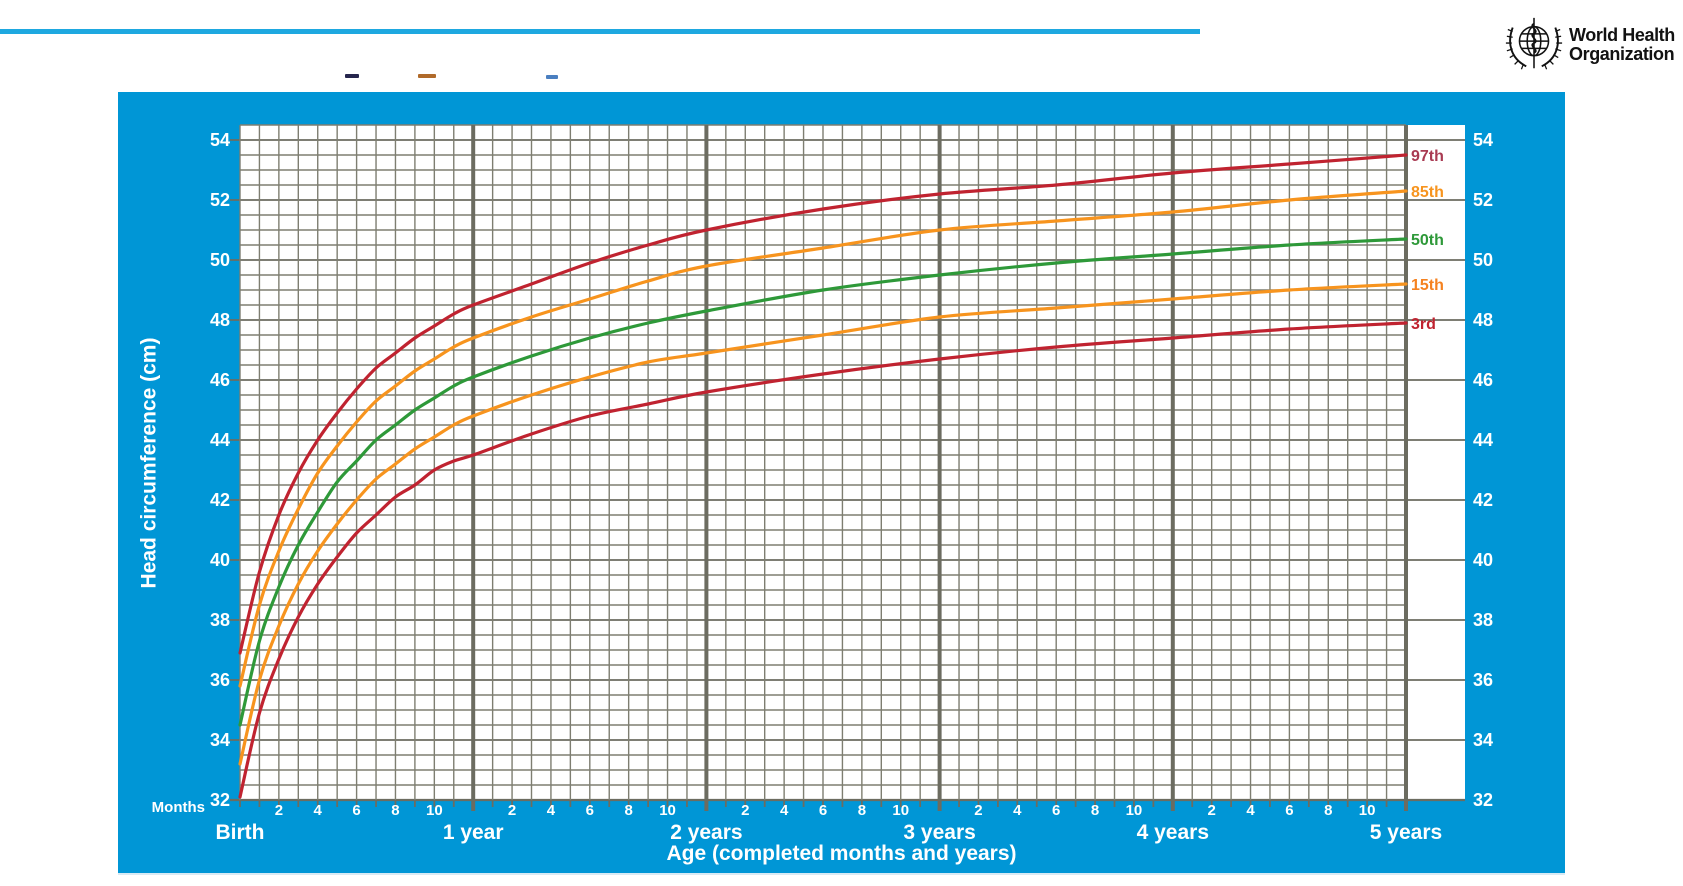  I want to click on y-tick-left-36: 36, so click(219, 680).